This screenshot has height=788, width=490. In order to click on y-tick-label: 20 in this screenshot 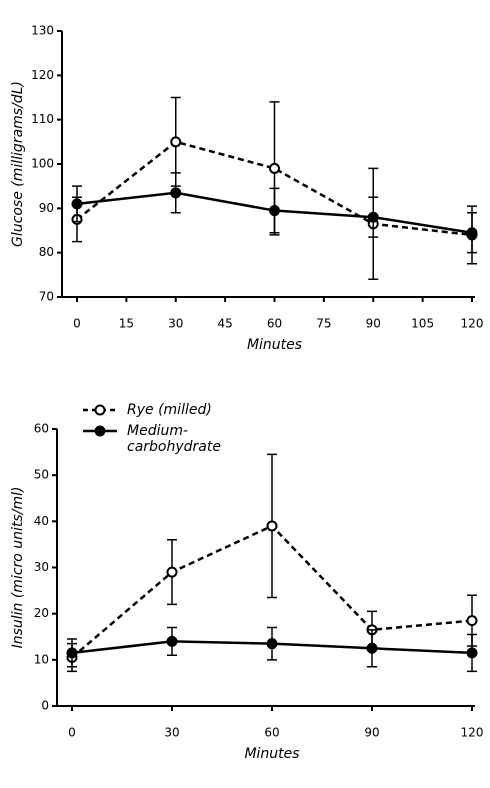, I will do `click(41, 613)`.